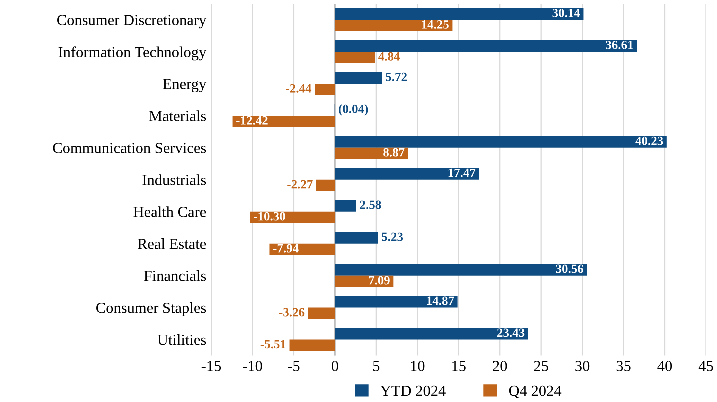  What do you see at coordinates (270, 216) in the screenshot?
I see `data-label: -10.30` at bounding box center [270, 216].